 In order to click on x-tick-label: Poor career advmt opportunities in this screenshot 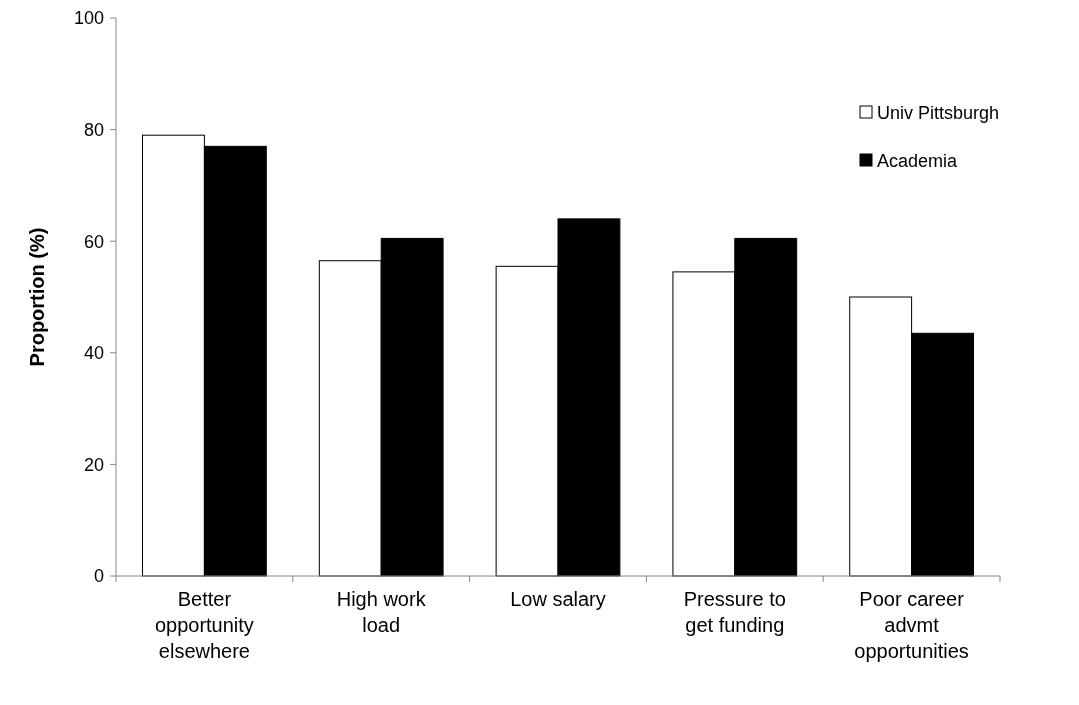, I will do `click(911, 625)`.